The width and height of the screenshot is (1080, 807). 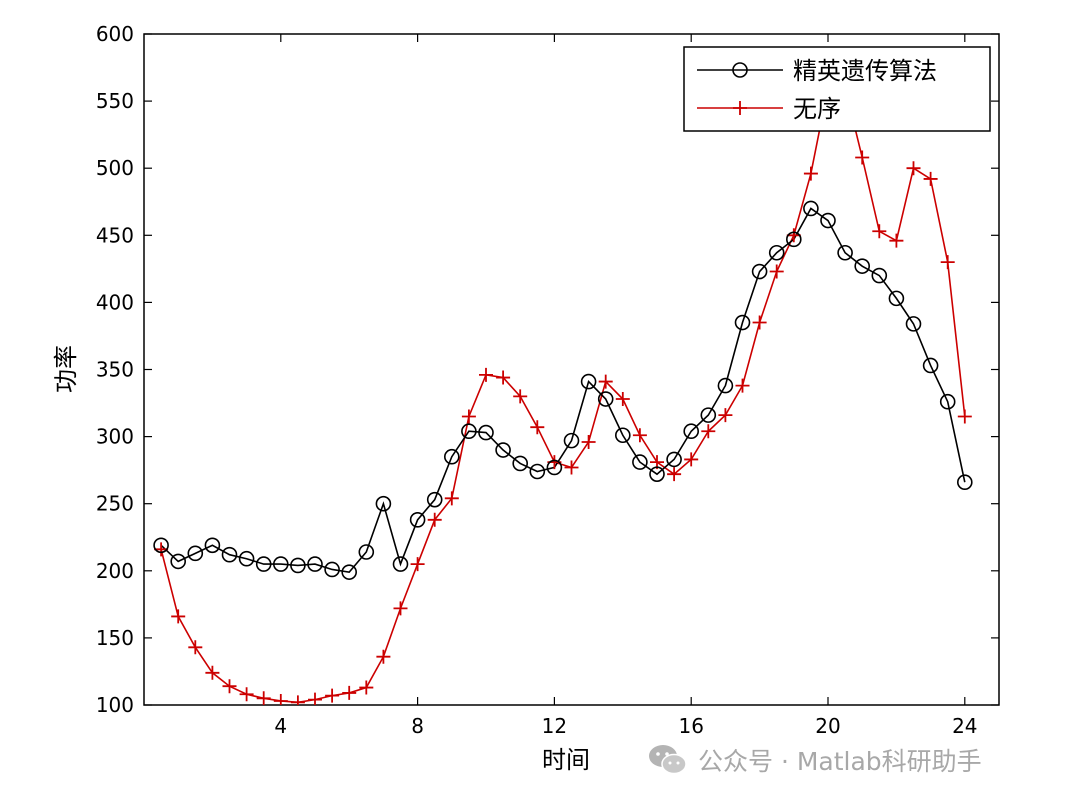 What do you see at coordinates (115, 34) in the screenshot?
I see `y-tick-label: 600` at bounding box center [115, 34].